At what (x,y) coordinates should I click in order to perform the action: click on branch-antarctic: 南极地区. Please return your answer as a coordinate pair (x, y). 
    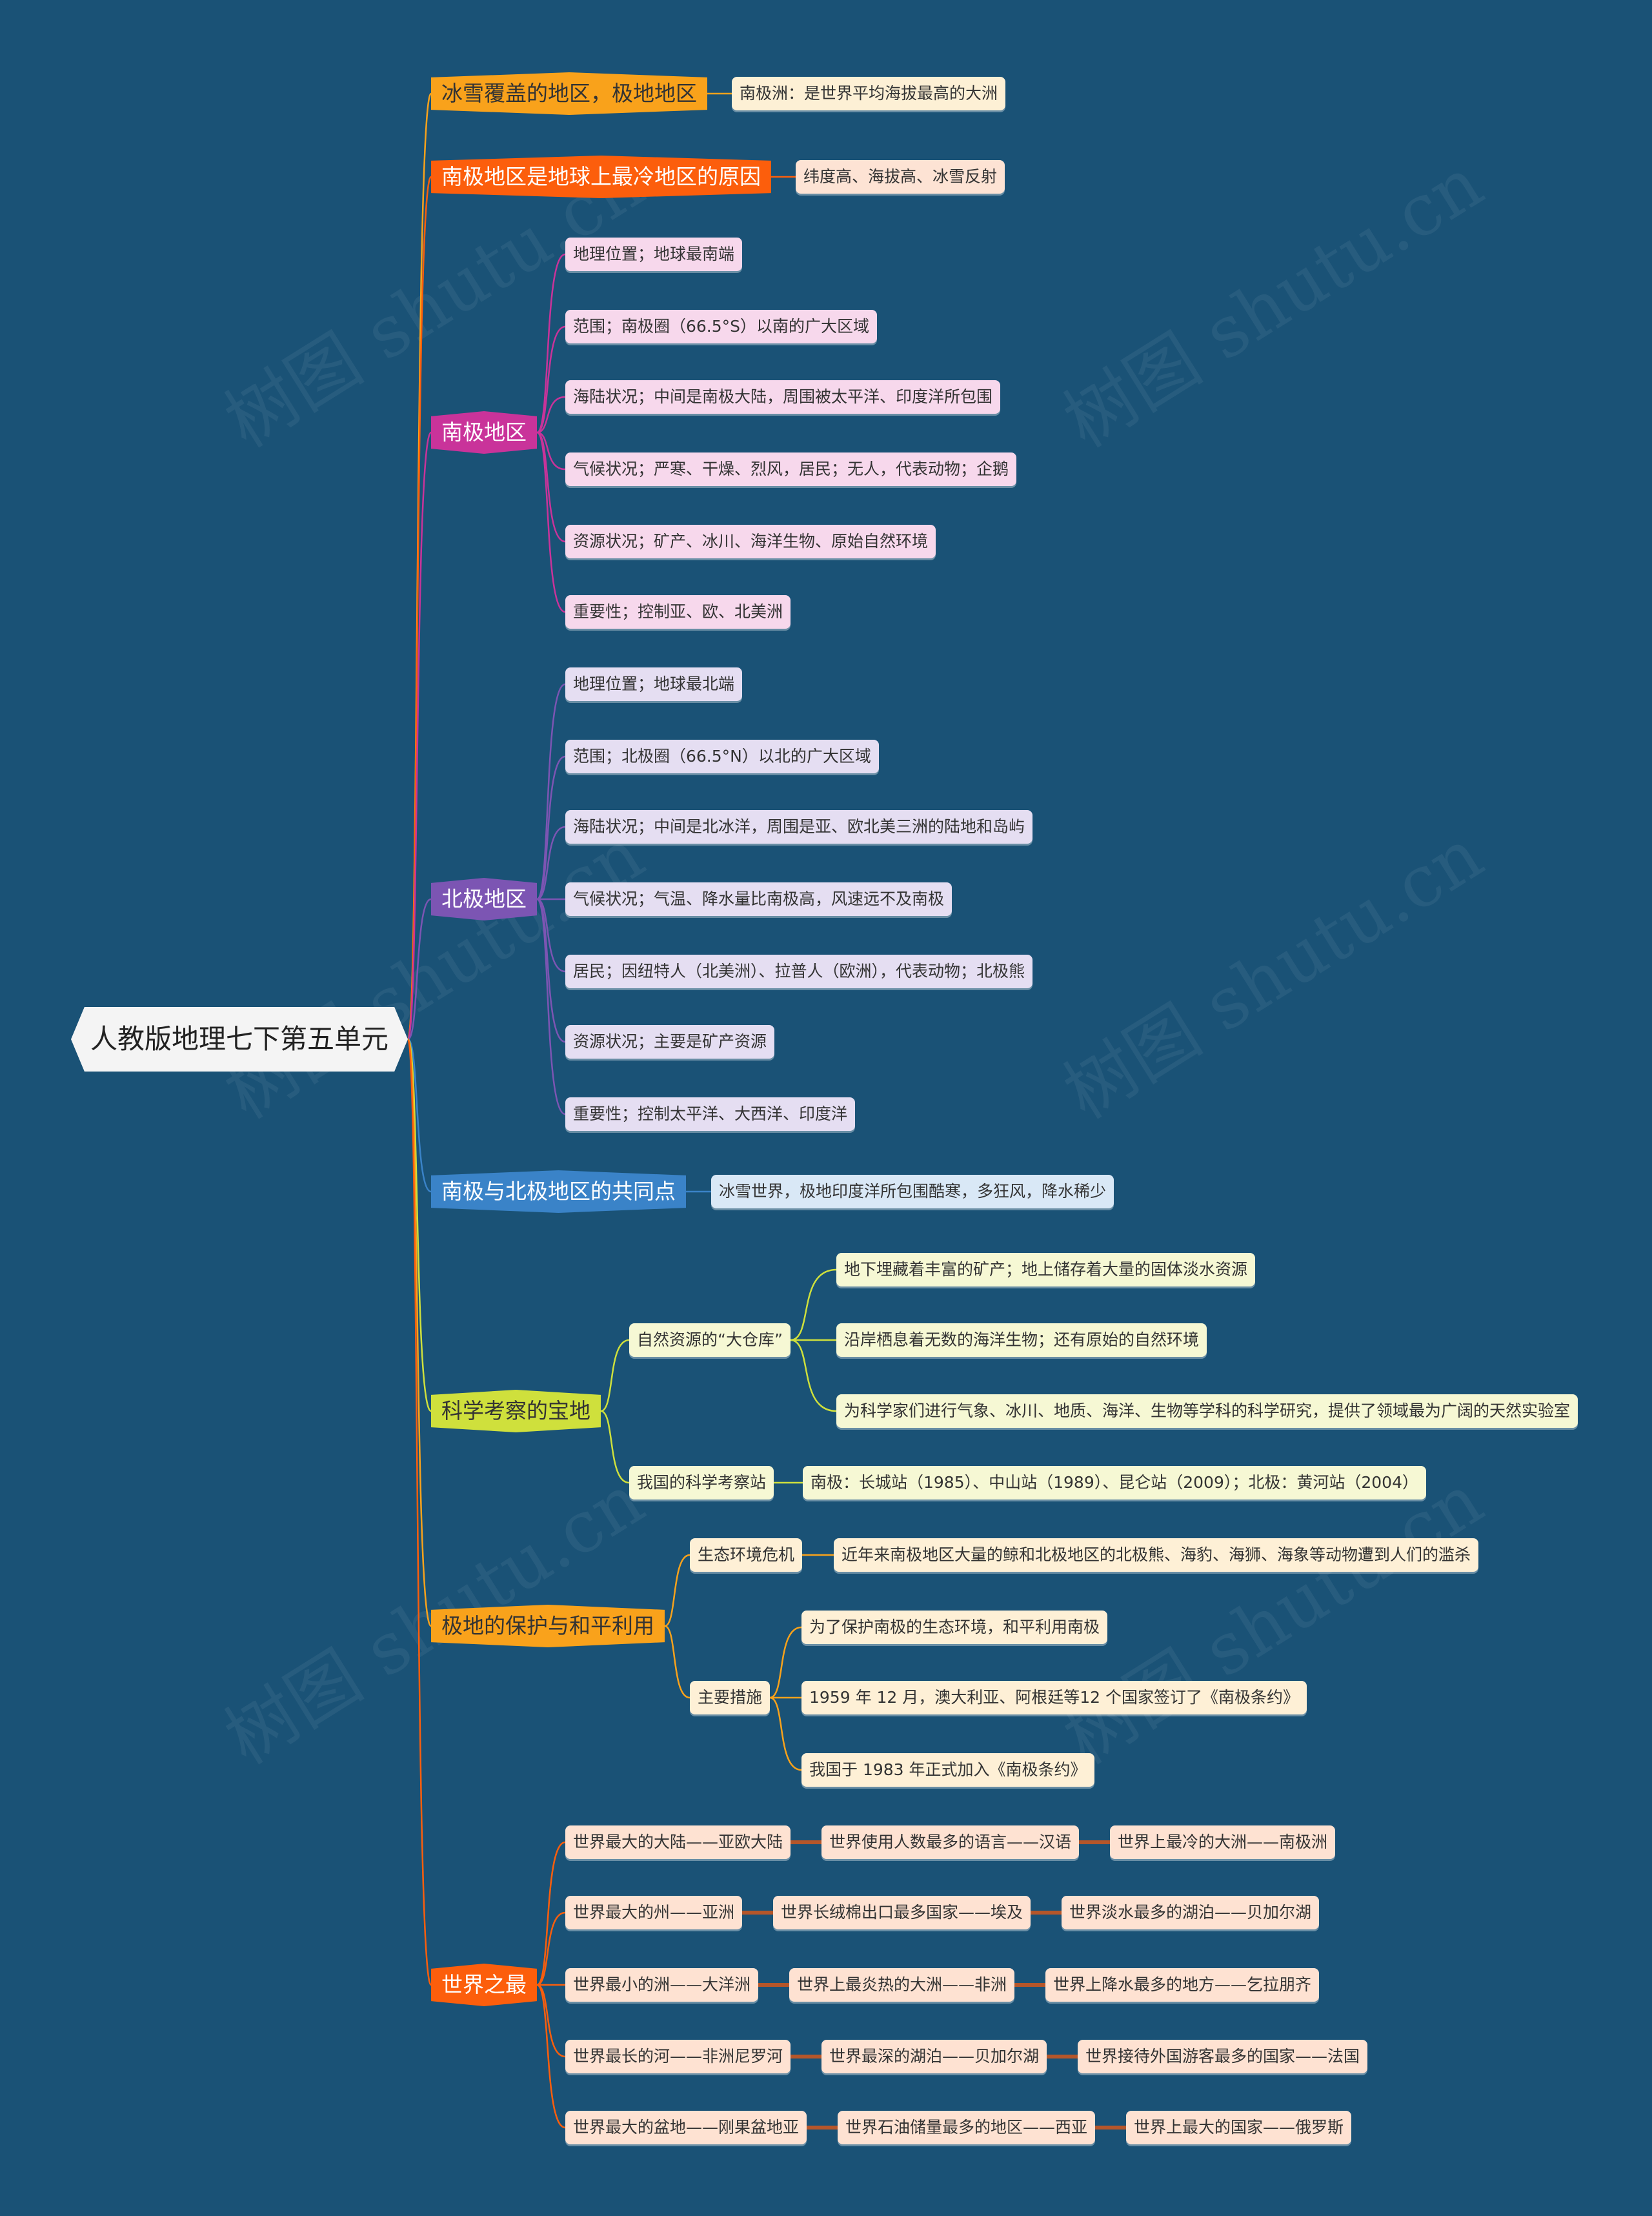
    Looking at the image, I should click on (484, 432).